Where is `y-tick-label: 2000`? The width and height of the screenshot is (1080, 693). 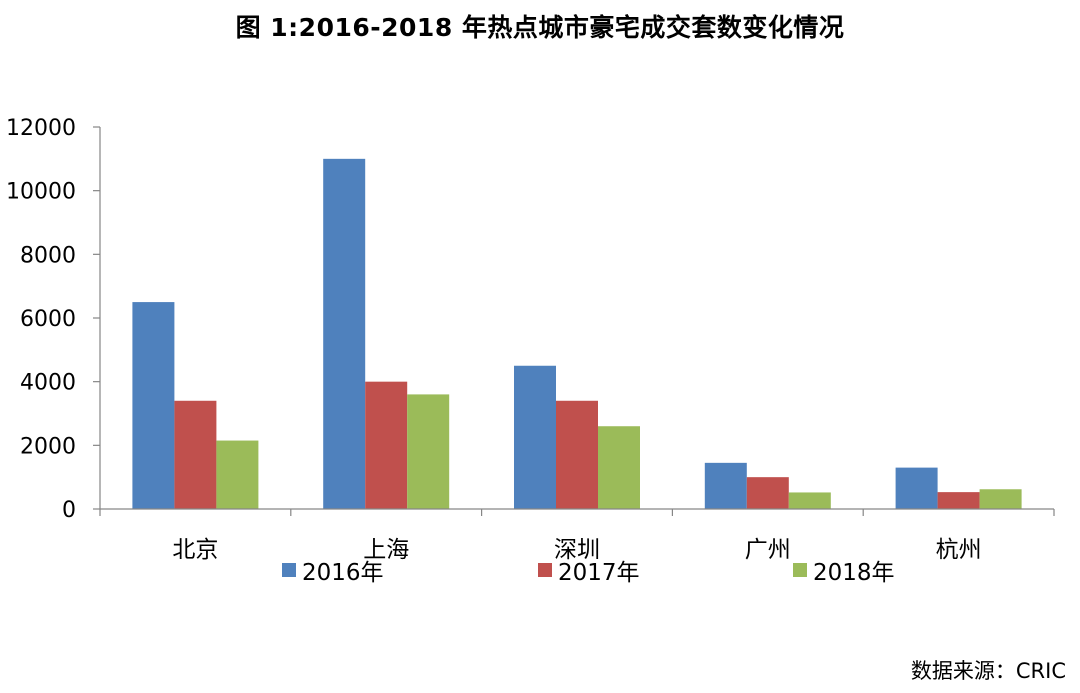 y-tick-label: 2000 is located at coordinates (48, 446).